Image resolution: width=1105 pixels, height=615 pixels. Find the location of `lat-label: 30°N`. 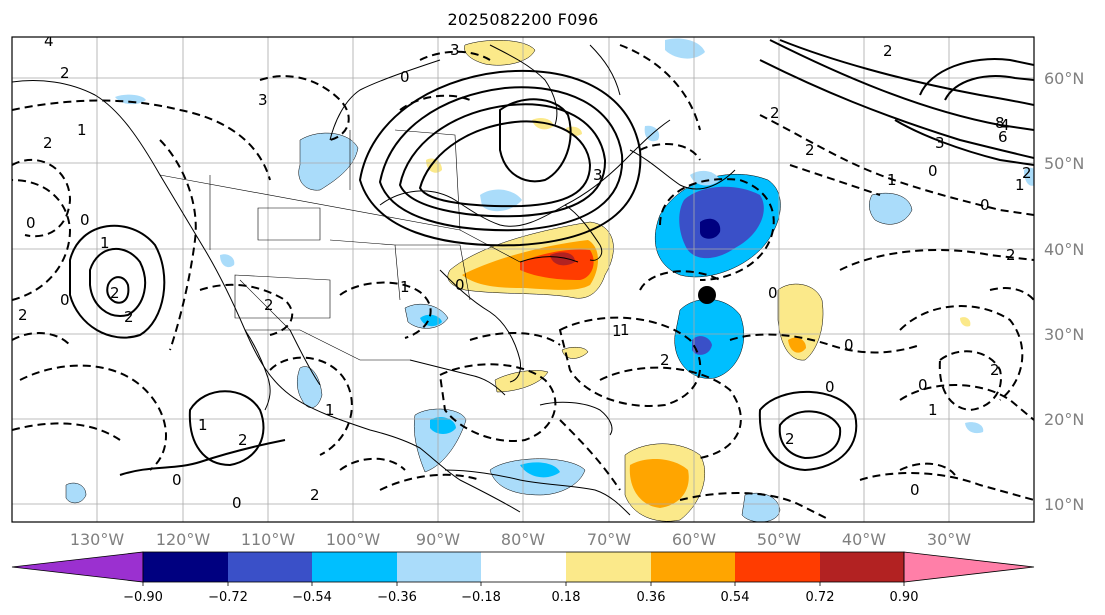

lat-label: 30°N is located at coordinates (1064, 334).